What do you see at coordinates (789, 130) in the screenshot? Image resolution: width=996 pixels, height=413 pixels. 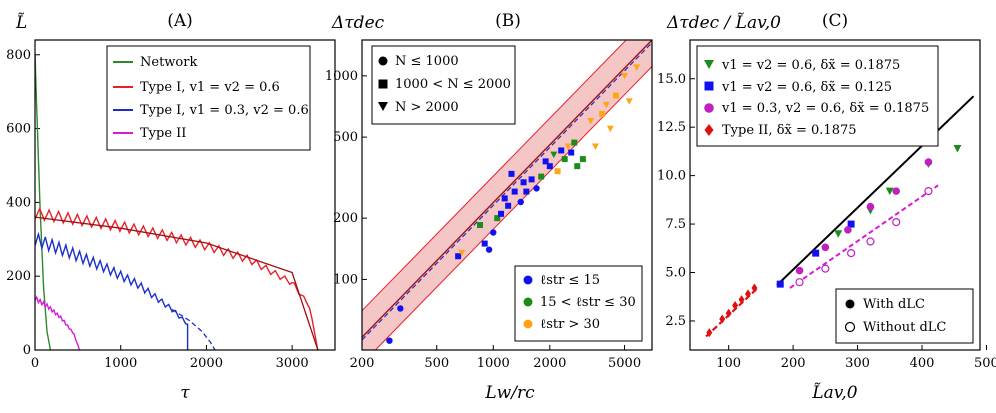 I see `legend-series-4: Type II, δx̃ = 0.1875` at bounding box center [789, 130].